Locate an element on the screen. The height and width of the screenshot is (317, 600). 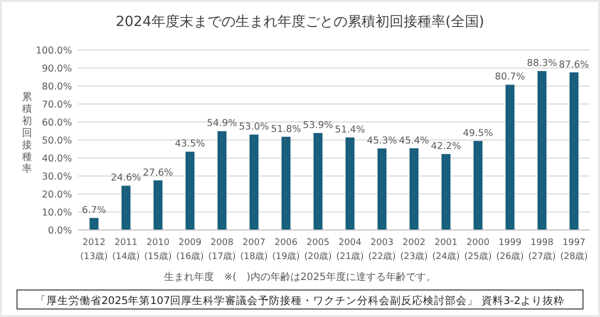
data-label: 24.6% is located at coordinates (126, 178).